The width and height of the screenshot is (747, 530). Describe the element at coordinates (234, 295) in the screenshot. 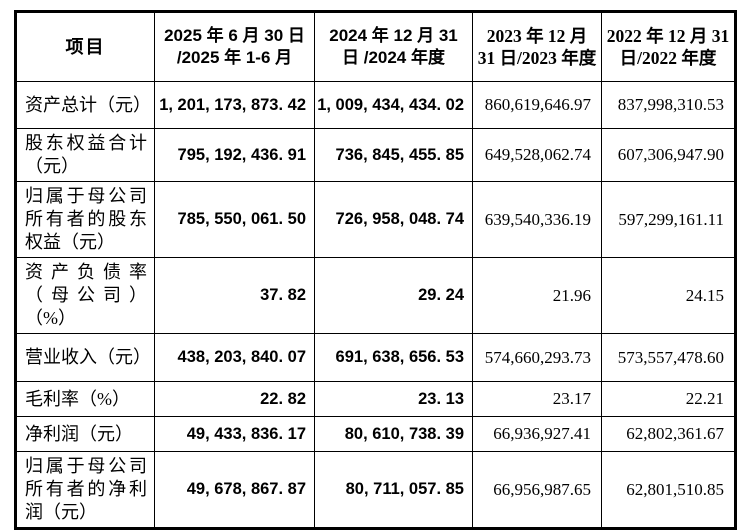

I see `value-cell: 37. 82` at that location.